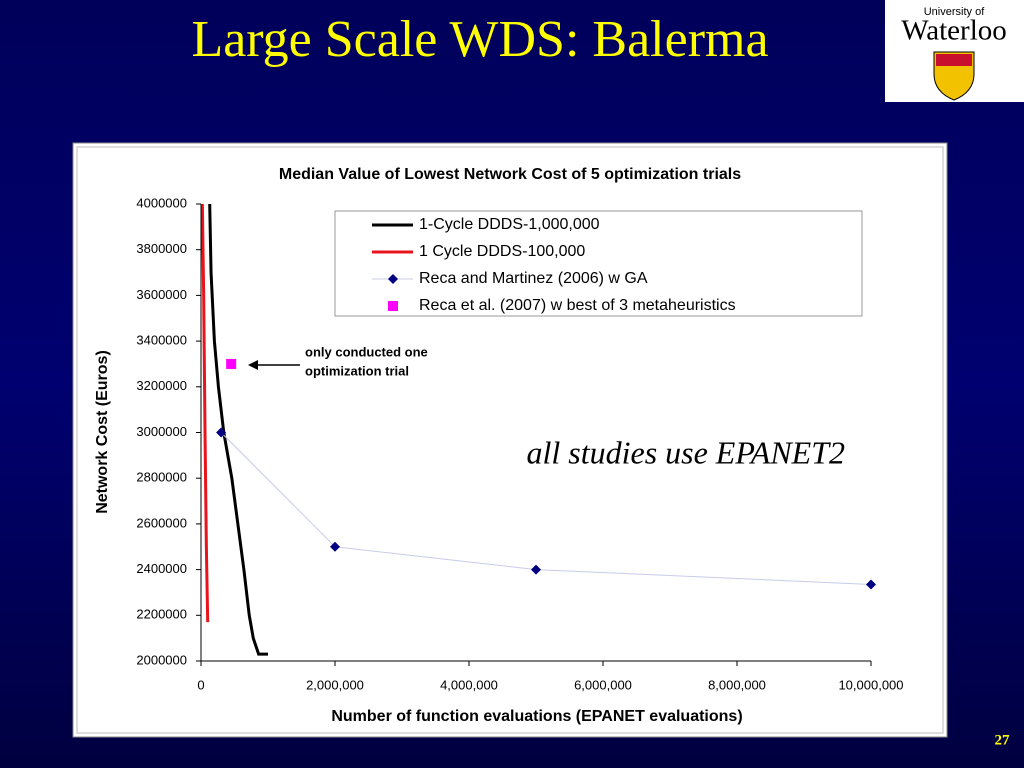  What do you see at coordinates (603, 684) in the screenshot?
I see `x-tick-label: 6,000,000` at bounding box center [603, 684].